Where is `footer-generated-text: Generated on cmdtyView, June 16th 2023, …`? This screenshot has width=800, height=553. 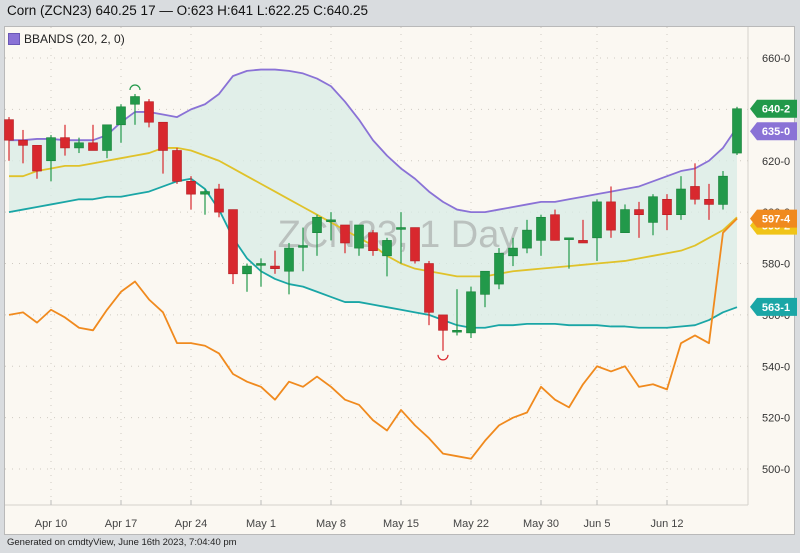
footer-generated-text: Generated on cmdtyView, June 16th 2023, … is located at coordinates (122, 542).